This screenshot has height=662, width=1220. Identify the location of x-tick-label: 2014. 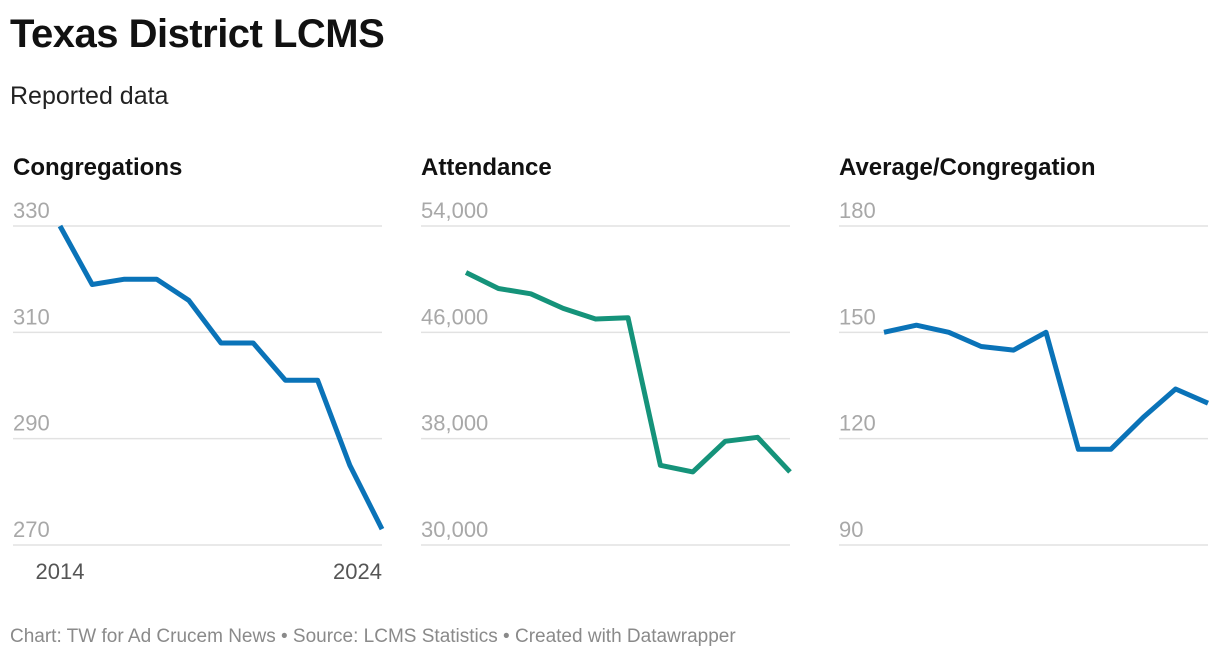
(60, 571).